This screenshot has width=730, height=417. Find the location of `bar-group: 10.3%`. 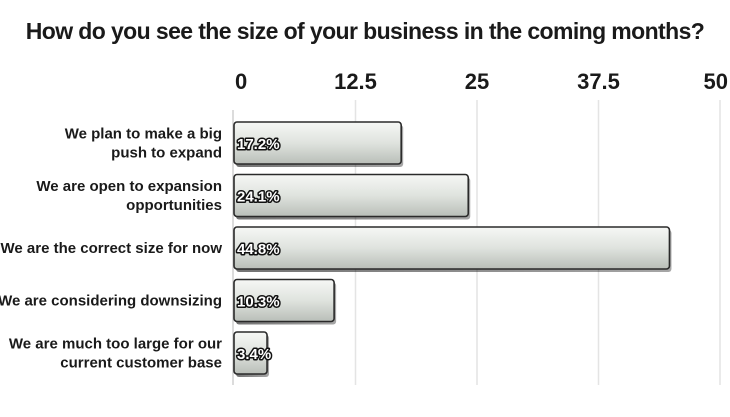

bar-group: 10.3% is located at coordinates (285, 301).